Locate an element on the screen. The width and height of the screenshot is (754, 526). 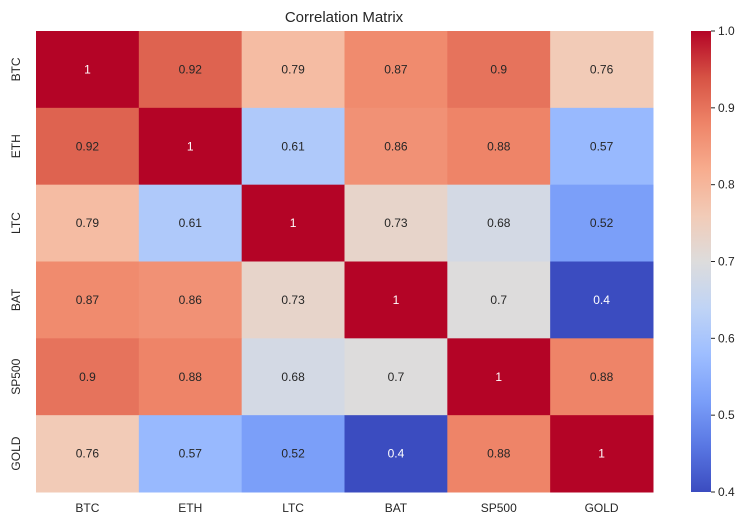
heatmap-cell-gold-bat is located at coordinates (396, 454).